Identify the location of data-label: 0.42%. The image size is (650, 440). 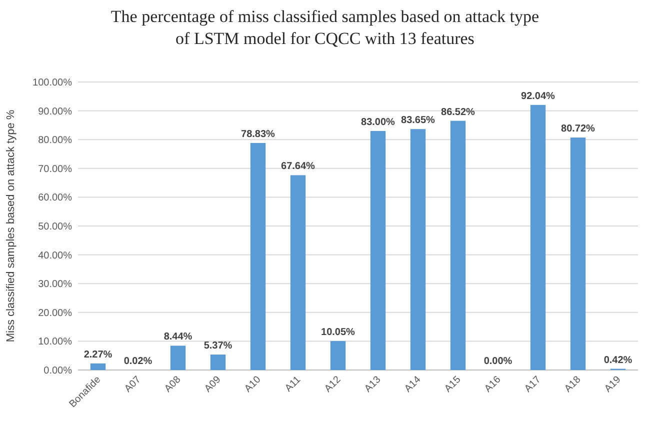
(618, 360).